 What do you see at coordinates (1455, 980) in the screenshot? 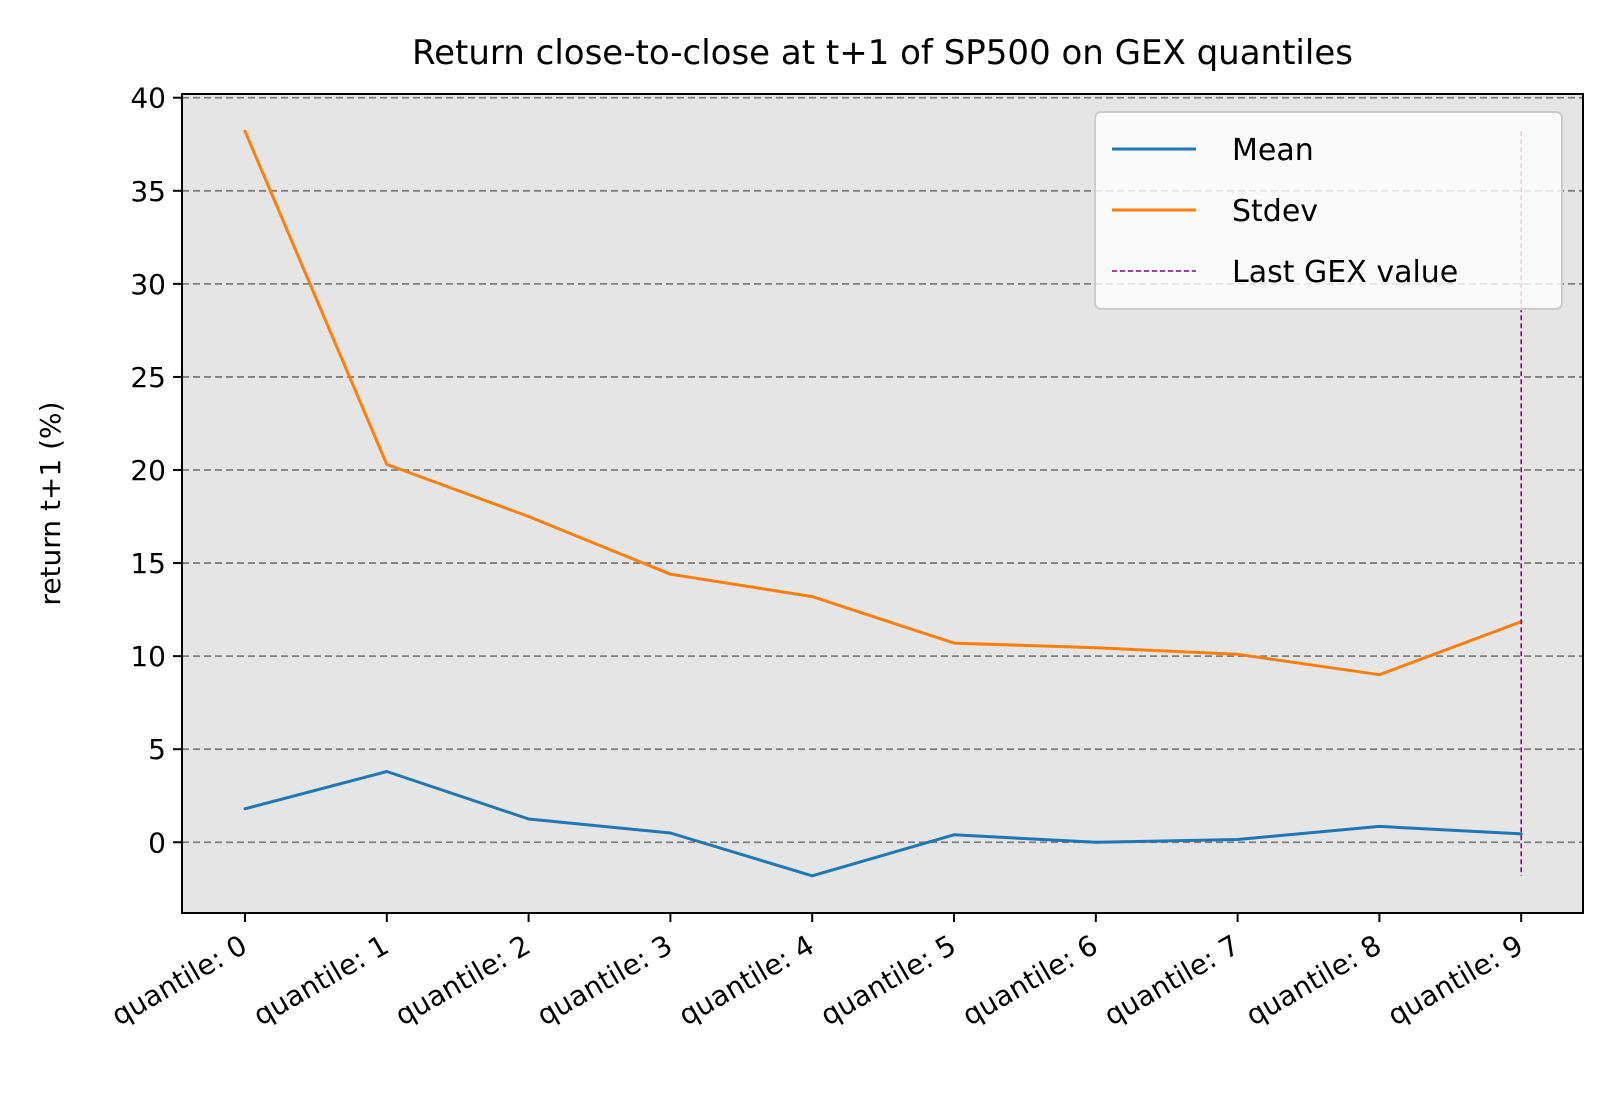
I see `x-tick-label: quantile: 9` at bounding box center [1455, 980].